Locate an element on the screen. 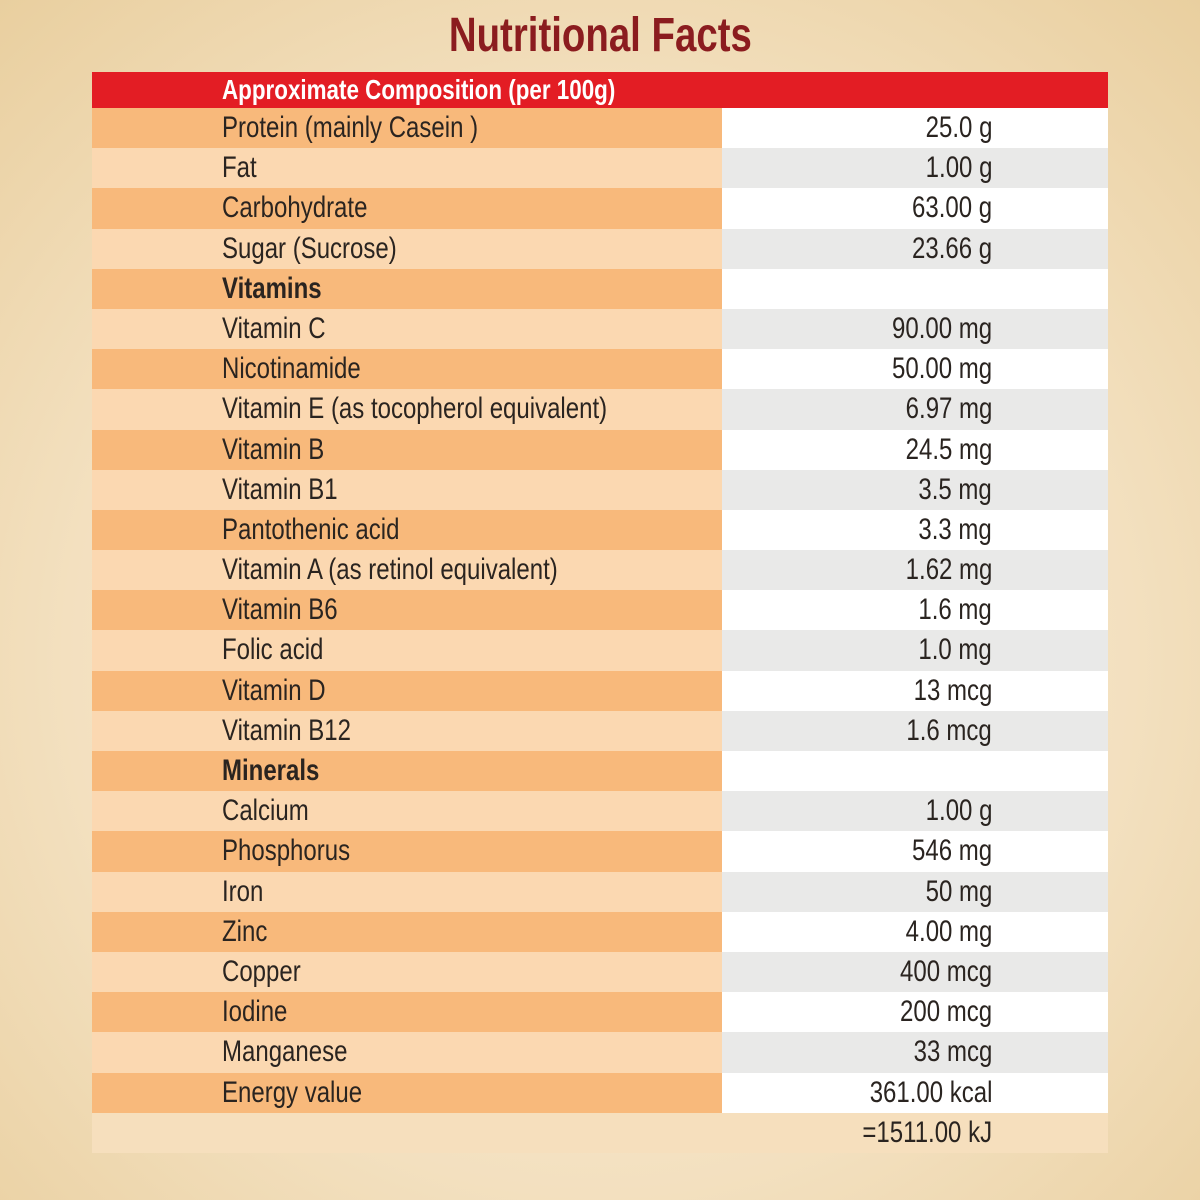 The width and height of the screenshot is (1200, 1200). label-cell: Vitamin B1 is located at coordinates (407, 489).